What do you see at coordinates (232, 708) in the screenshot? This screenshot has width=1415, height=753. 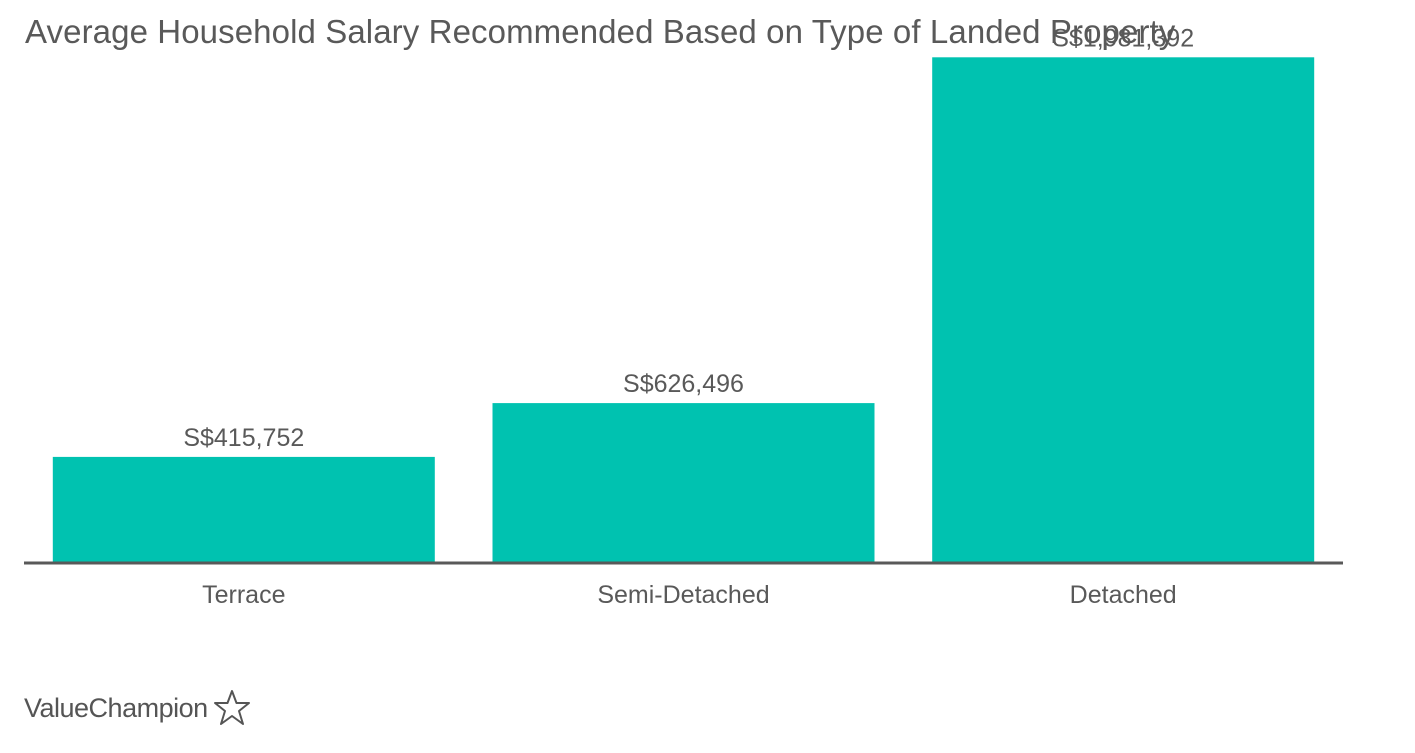 I see `star-outline-icon` at bounding box center [232, 708].